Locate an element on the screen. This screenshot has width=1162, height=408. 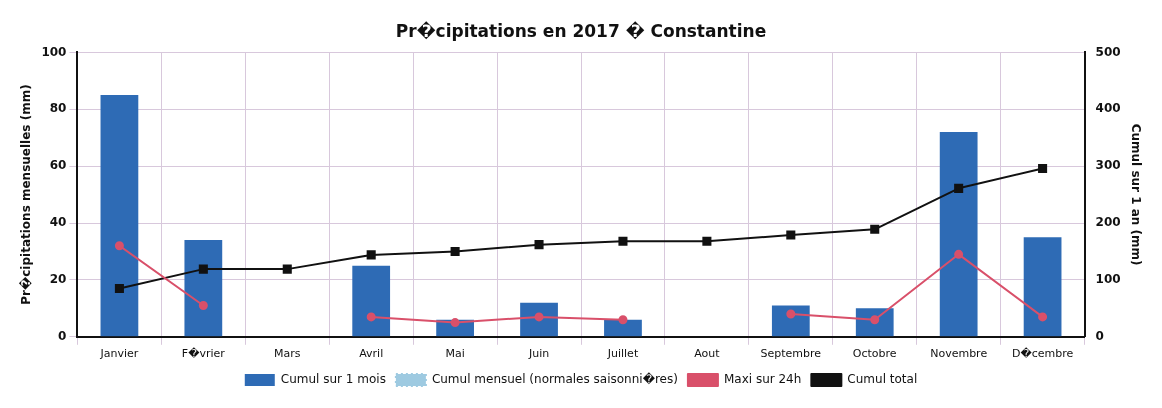
x-tick-label: Mai is located at coordinates (455, 354).